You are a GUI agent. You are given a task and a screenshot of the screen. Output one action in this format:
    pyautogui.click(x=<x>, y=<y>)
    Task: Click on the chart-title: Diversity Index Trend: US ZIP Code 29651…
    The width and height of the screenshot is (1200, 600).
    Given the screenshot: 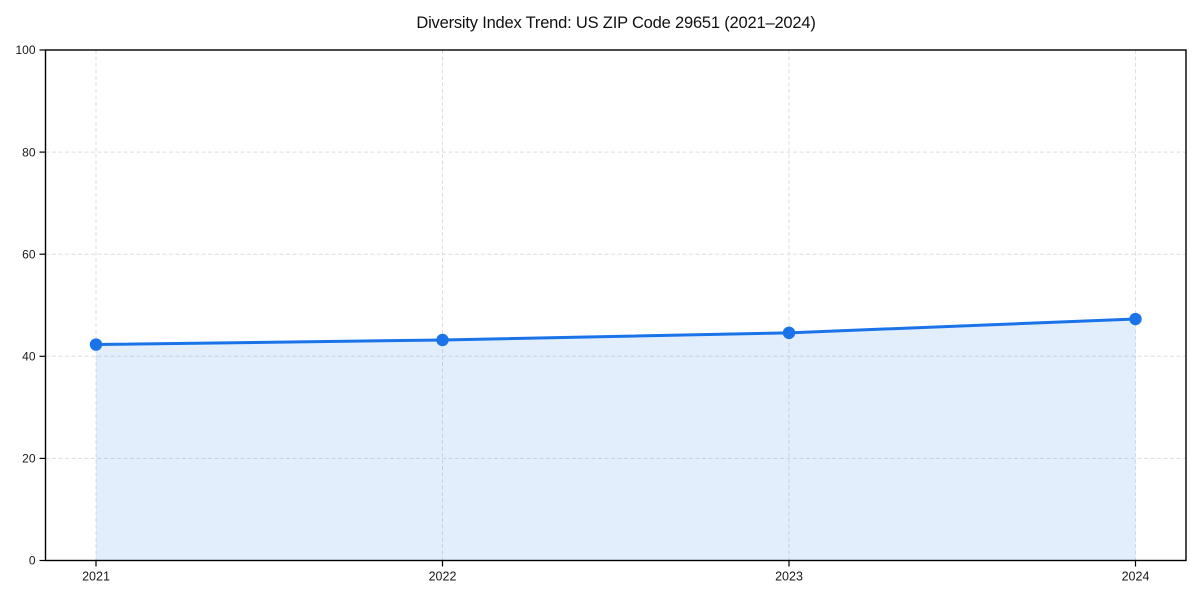 What is the action you would take?
    pyautogui.click(x=616, y=23)
    